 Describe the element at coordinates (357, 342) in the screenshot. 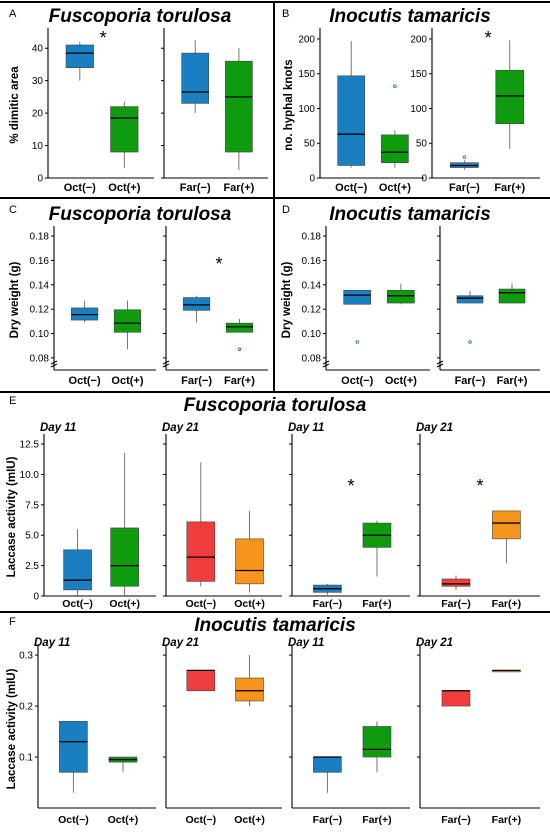

I see `panel-d-group-1-box-1-outlier` at that location.